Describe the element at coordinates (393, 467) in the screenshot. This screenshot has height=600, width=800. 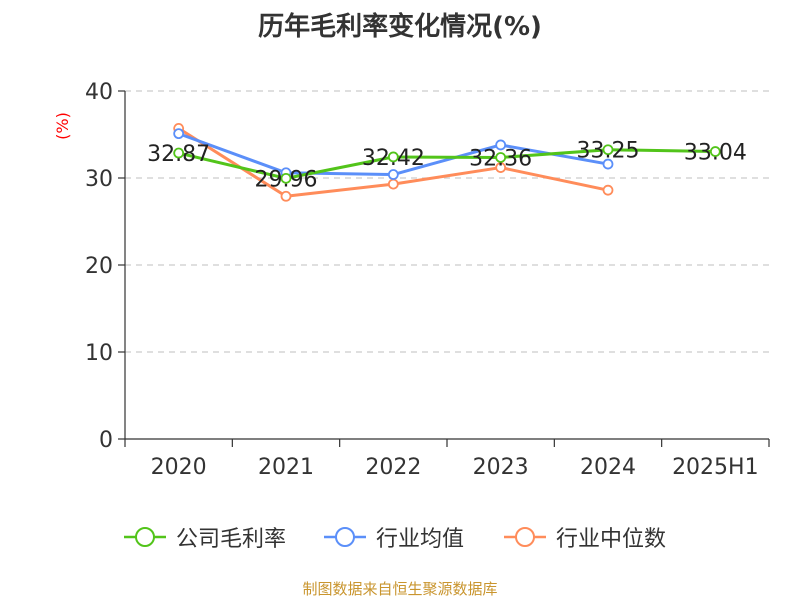
I see `x-tick-label: 2022` at that location.